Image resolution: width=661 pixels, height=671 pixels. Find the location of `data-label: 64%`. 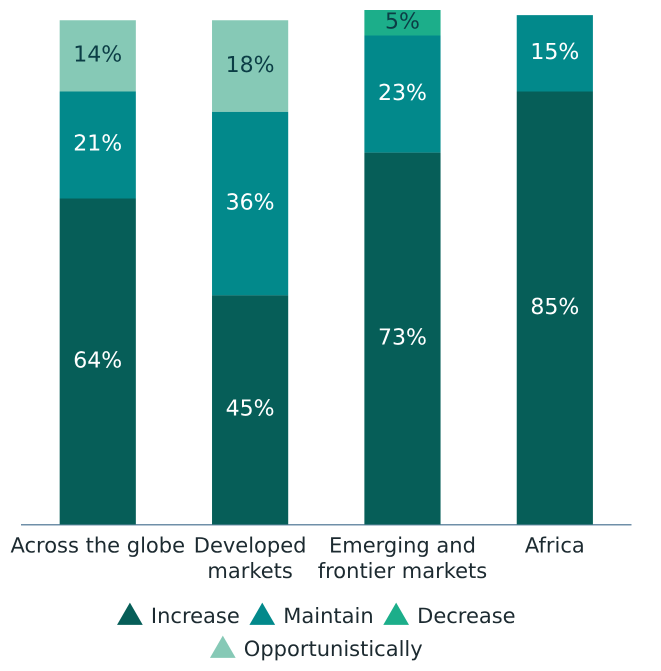

data-label: 64% is located at coordinates (97, 361).